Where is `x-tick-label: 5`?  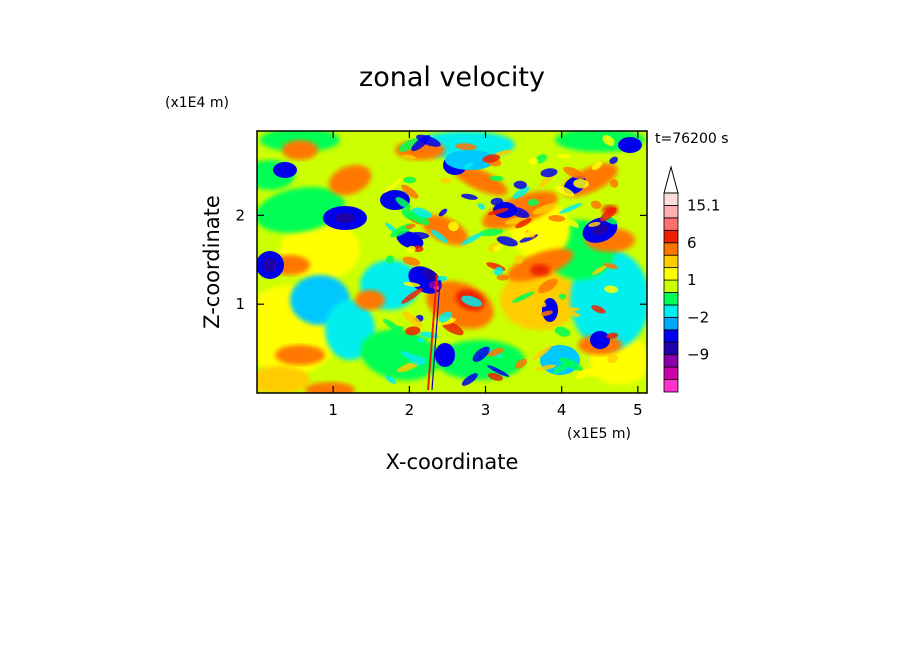 x-tick-label: 5 is located at coordinates (638, 410).